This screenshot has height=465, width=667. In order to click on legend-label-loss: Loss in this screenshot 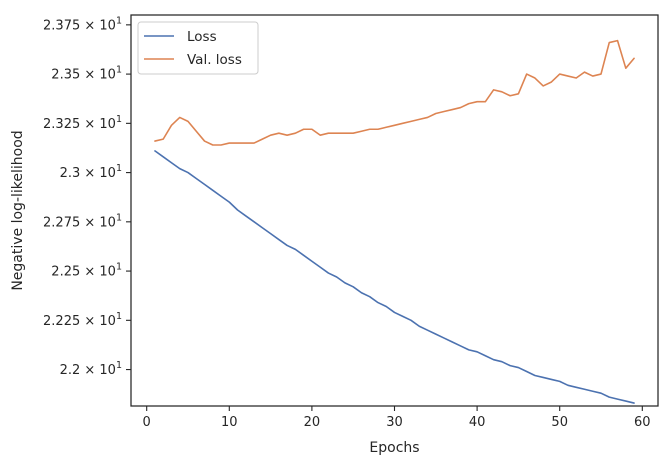, I will do `click(202, 37)`.